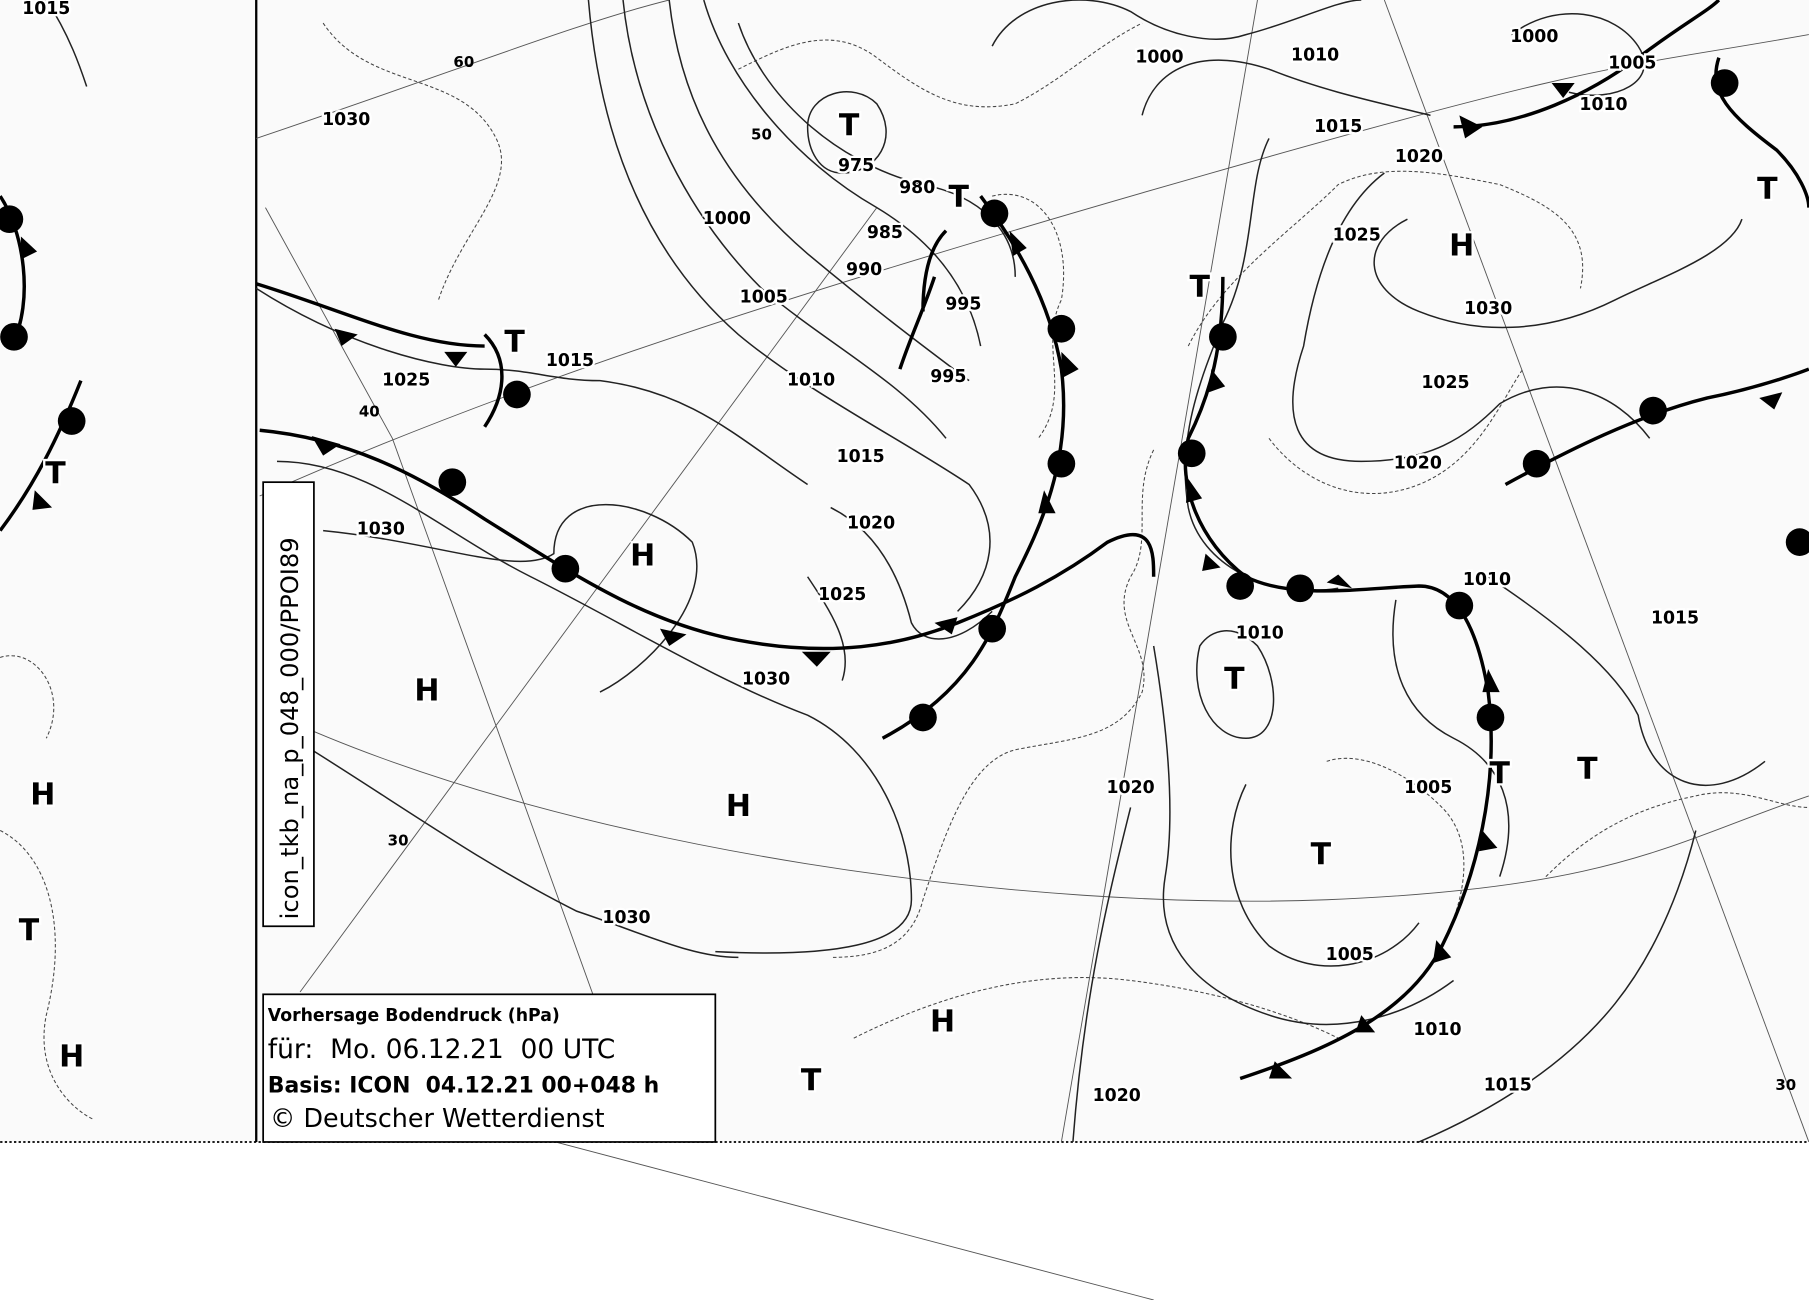 This screenshot has height=1300, width=1809. Describe the element at coordinates (917, 188) in the screenshot. I see `isobar-label: 980` at that location.